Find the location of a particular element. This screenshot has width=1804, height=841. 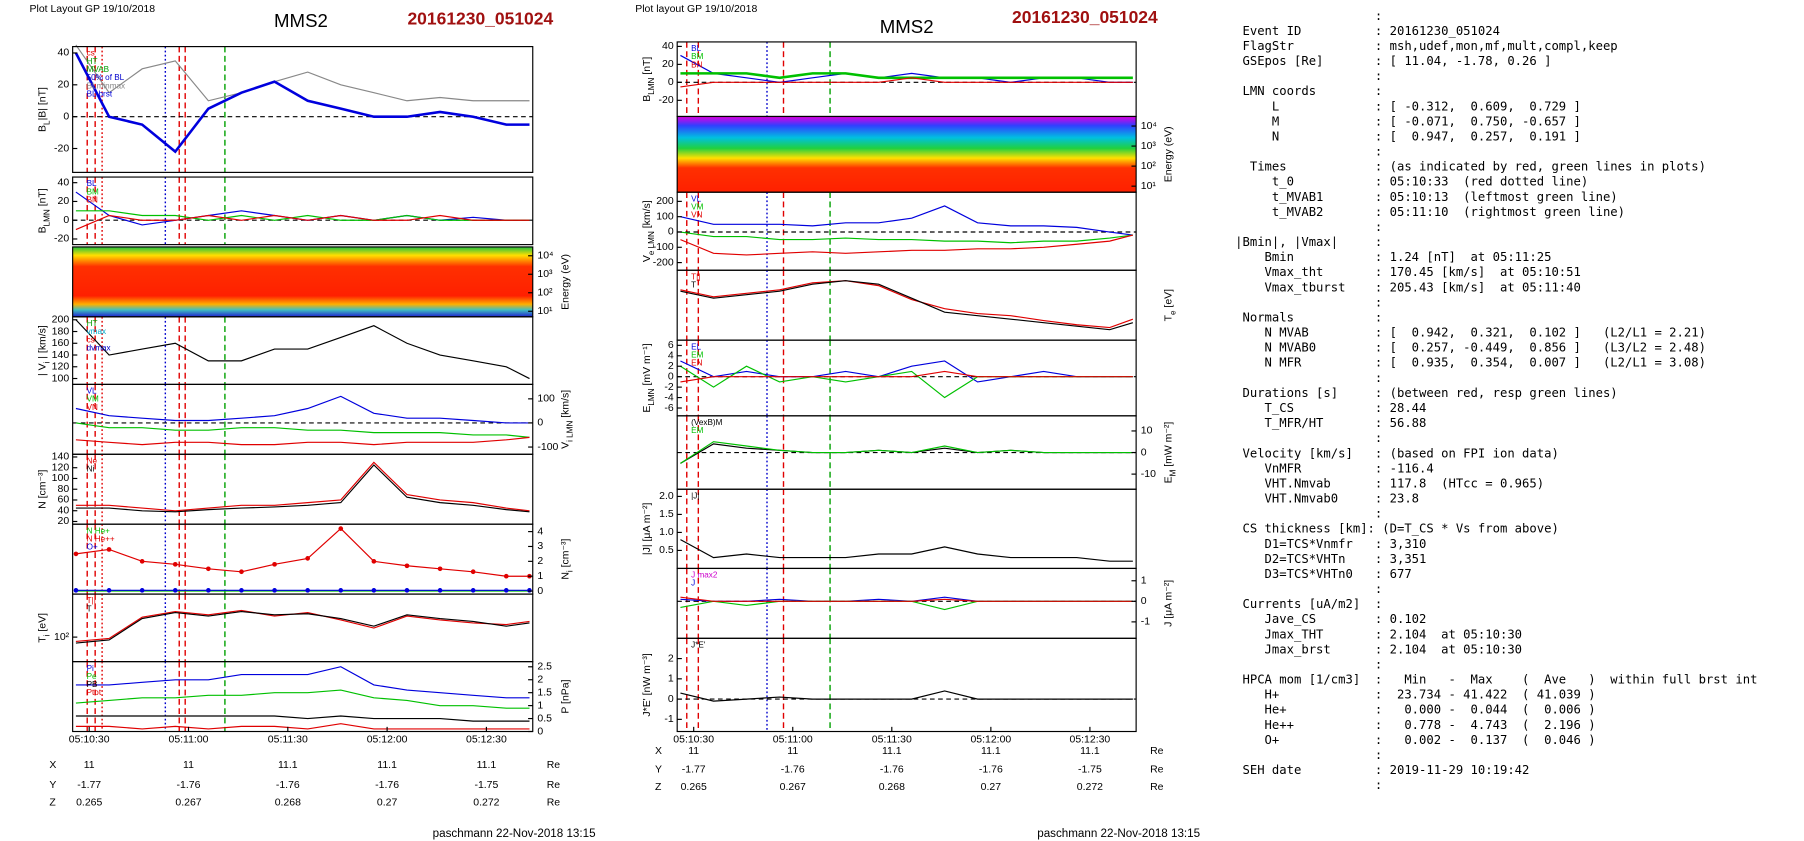

info-line: Vmax_tht : 170.45 [km/s] at 05:10:51 is located at coordinates (1408, 272).